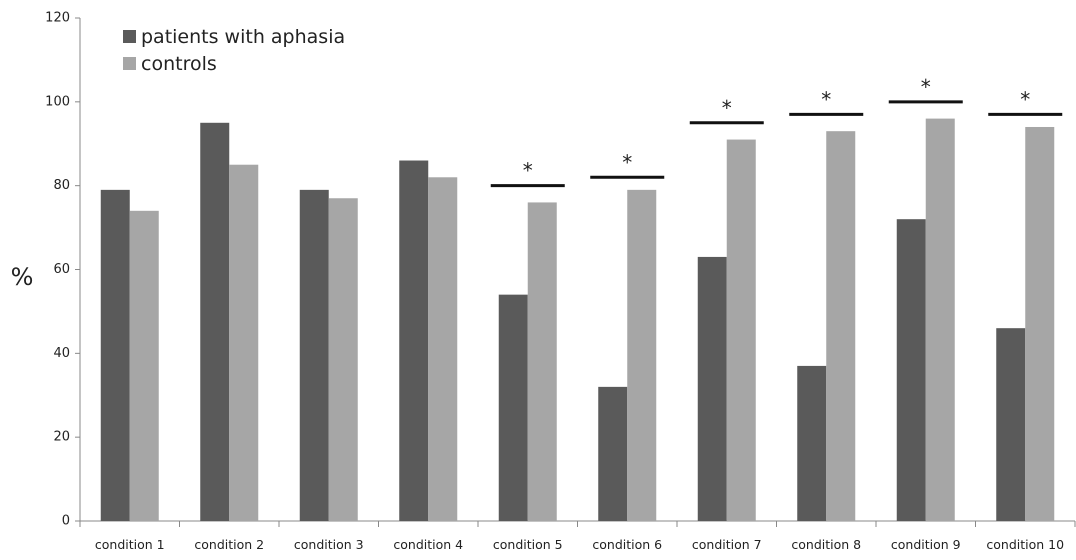 The height and width of the screenshot is (560, 1076). Describe the element at coordinates (1025, 544) in the screenshot. I see `x-category-label: condition 10` at that location.